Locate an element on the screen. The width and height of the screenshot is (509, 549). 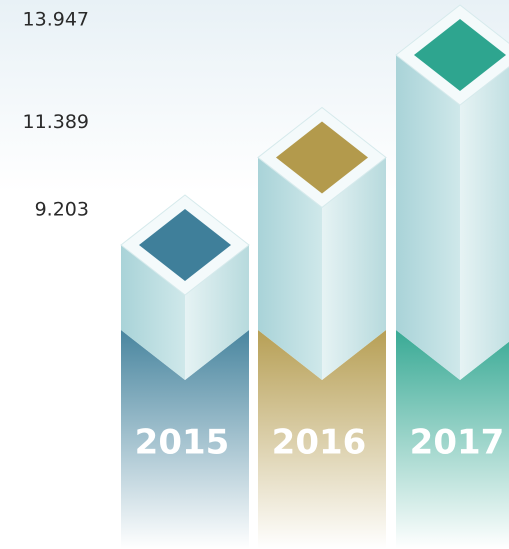
year-label: 2016 is located at coordinates (319, 443).